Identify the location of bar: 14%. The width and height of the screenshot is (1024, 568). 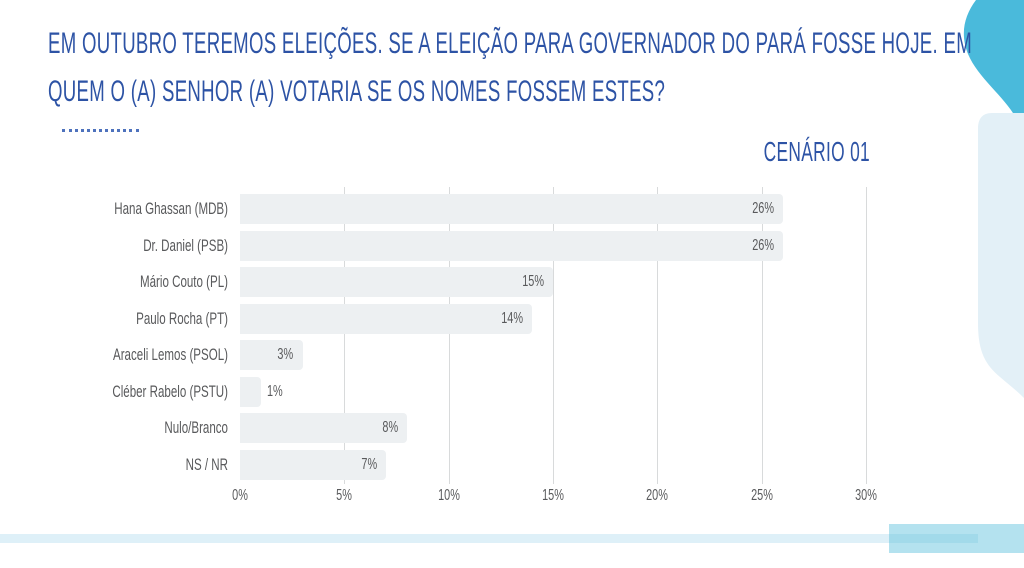
(386, 318).